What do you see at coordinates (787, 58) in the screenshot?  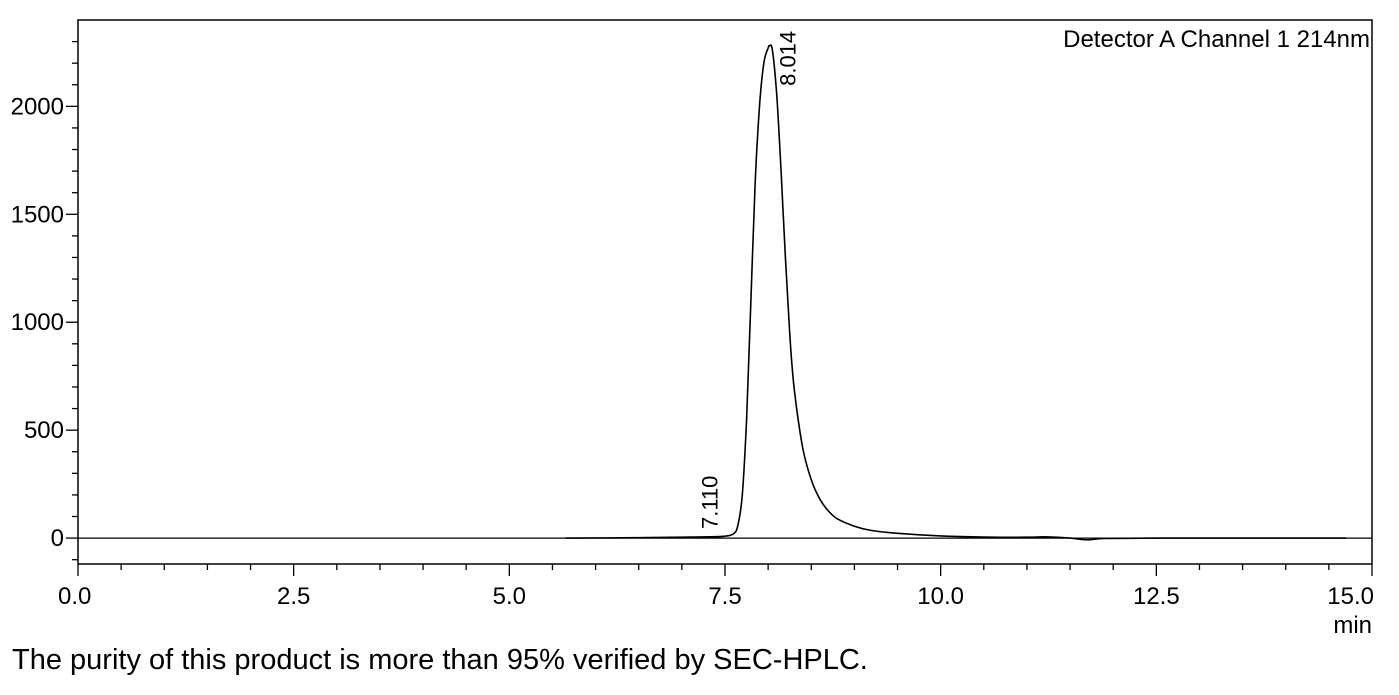 I see `peak-label: 8.014` at bounding box center [787, 58].